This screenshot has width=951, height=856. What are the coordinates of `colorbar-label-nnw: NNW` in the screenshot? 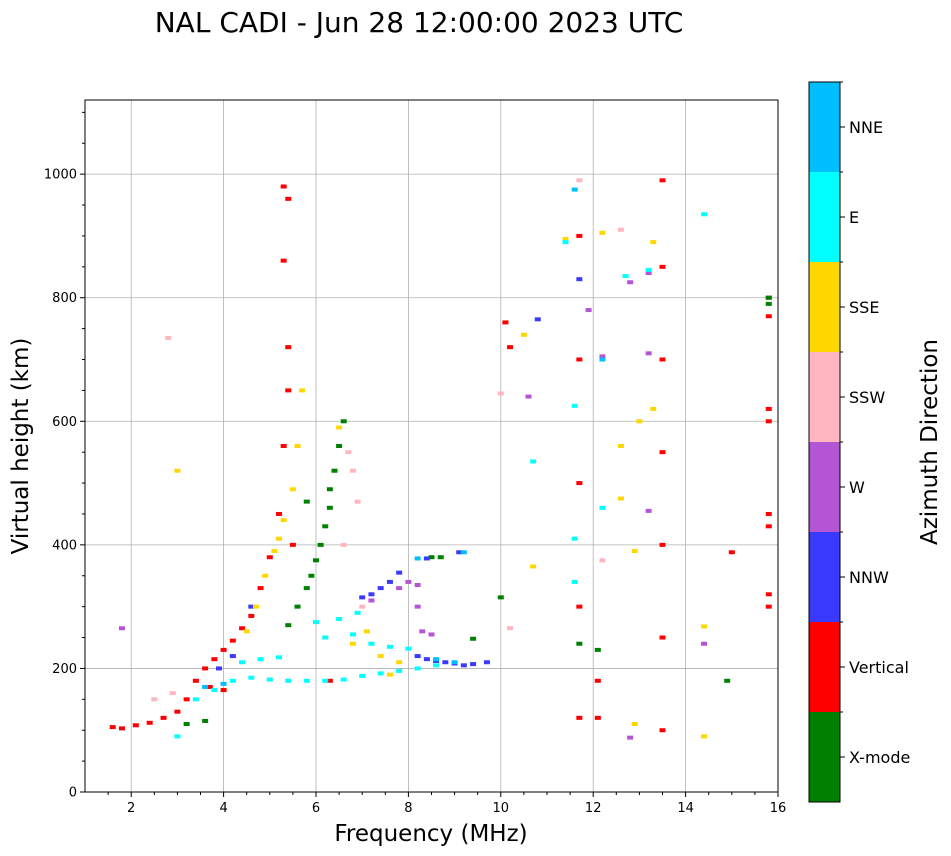 It's located at (869, 577).